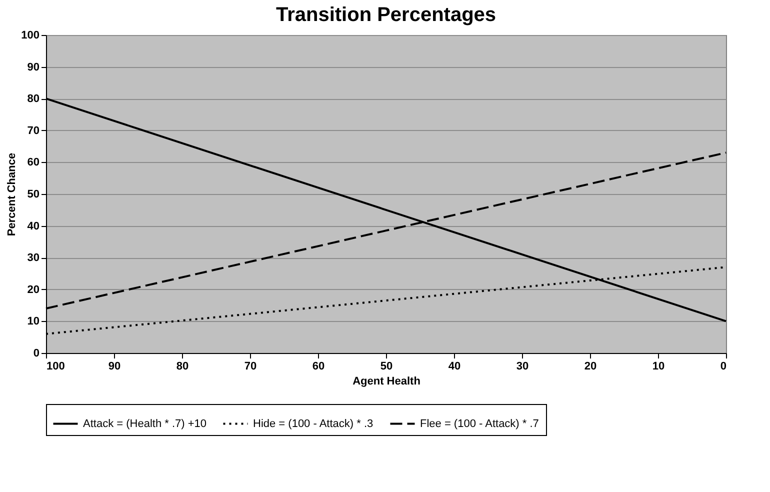 The width and height of the screenshot is (770, 492). I want to click on x-tick-label: 40, so click(454, 366).